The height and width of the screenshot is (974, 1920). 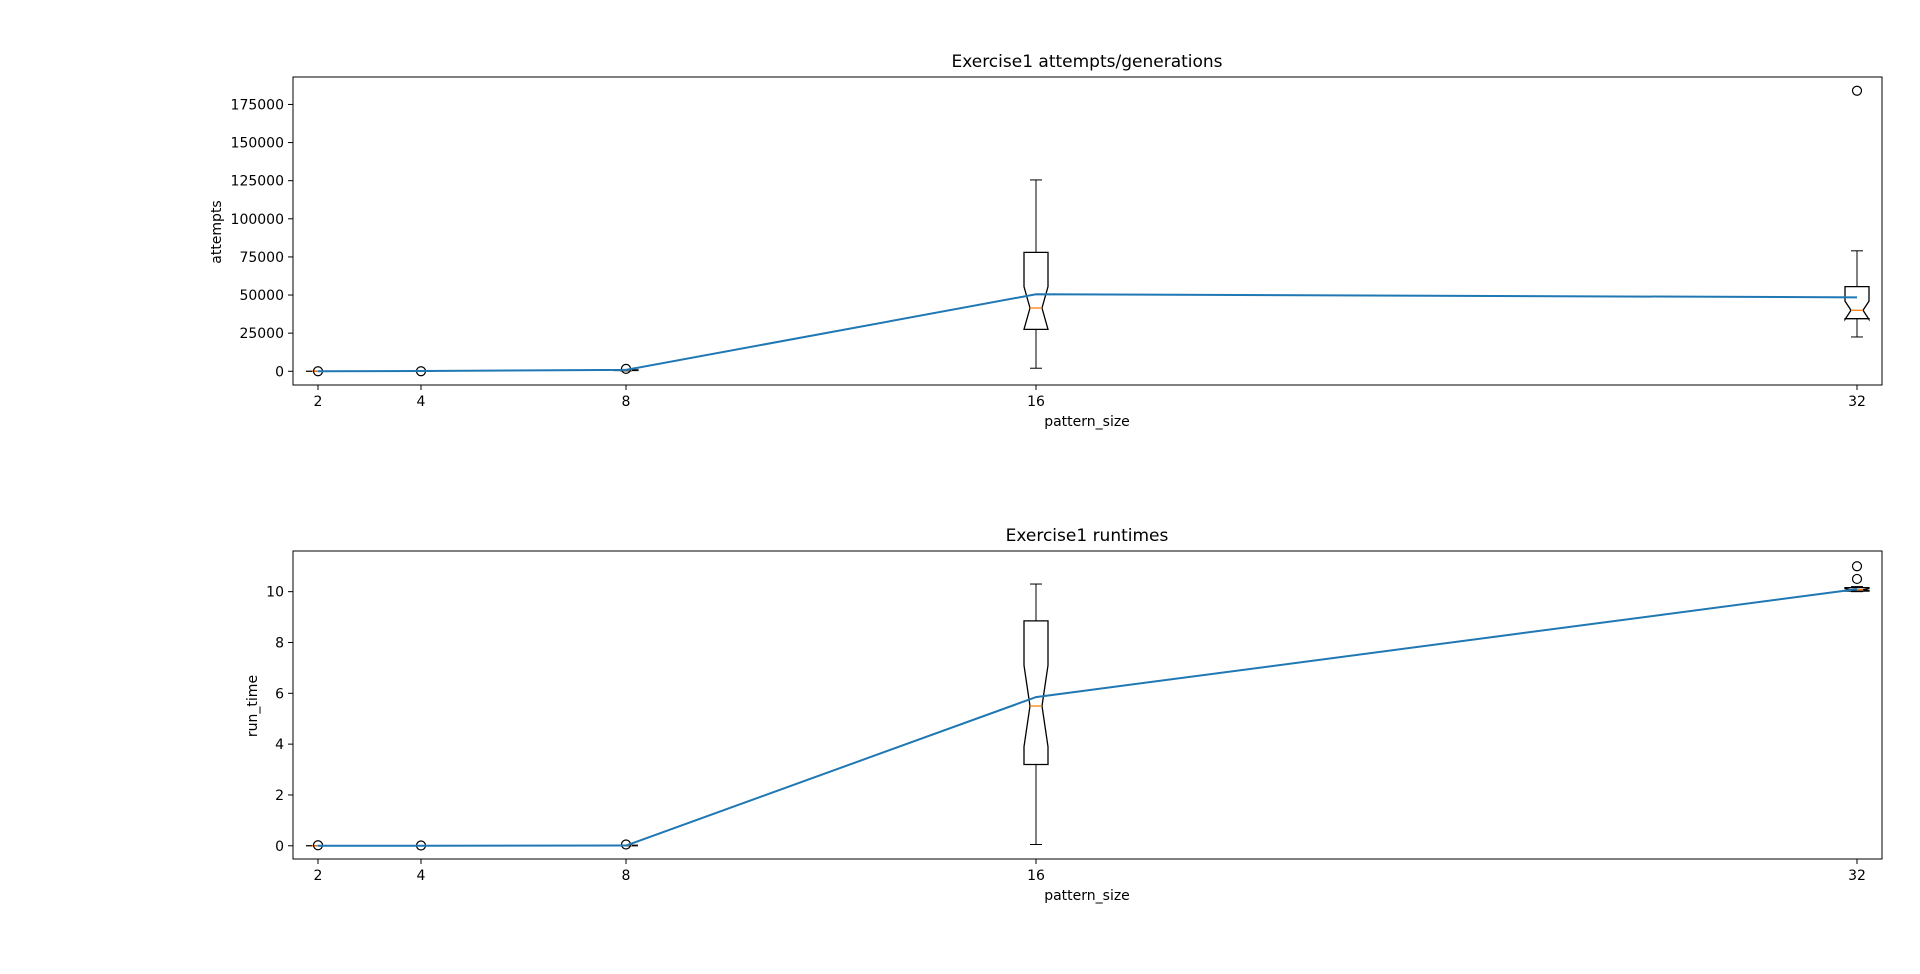 I want to click on y-tick-label: 125000, so click(x=257, y=182).